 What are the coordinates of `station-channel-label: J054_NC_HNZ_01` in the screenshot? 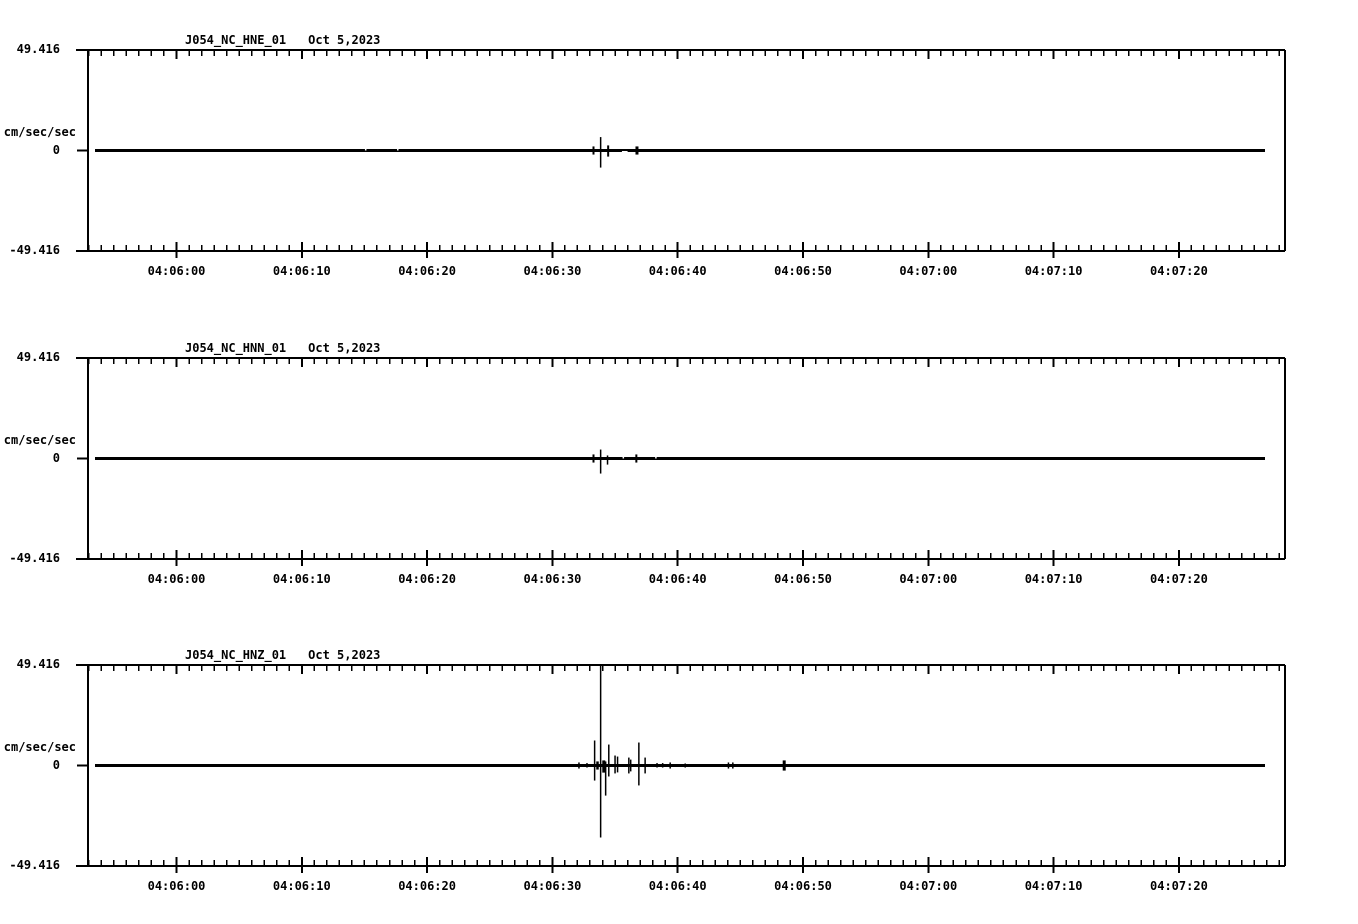 It's located at (236, 655).